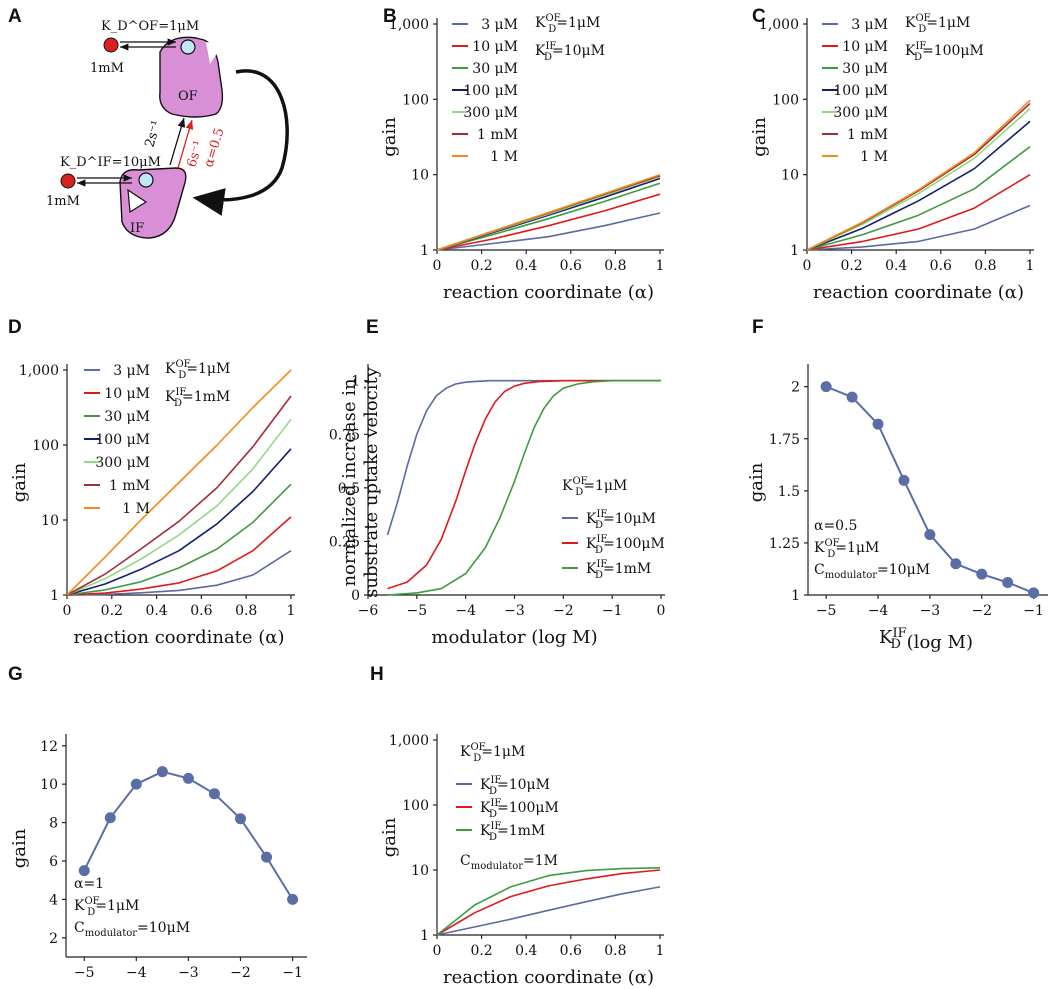  Describe the element at coordinates (67, 611) in the screenshot. I see `x-tick-label: 0` at that location.